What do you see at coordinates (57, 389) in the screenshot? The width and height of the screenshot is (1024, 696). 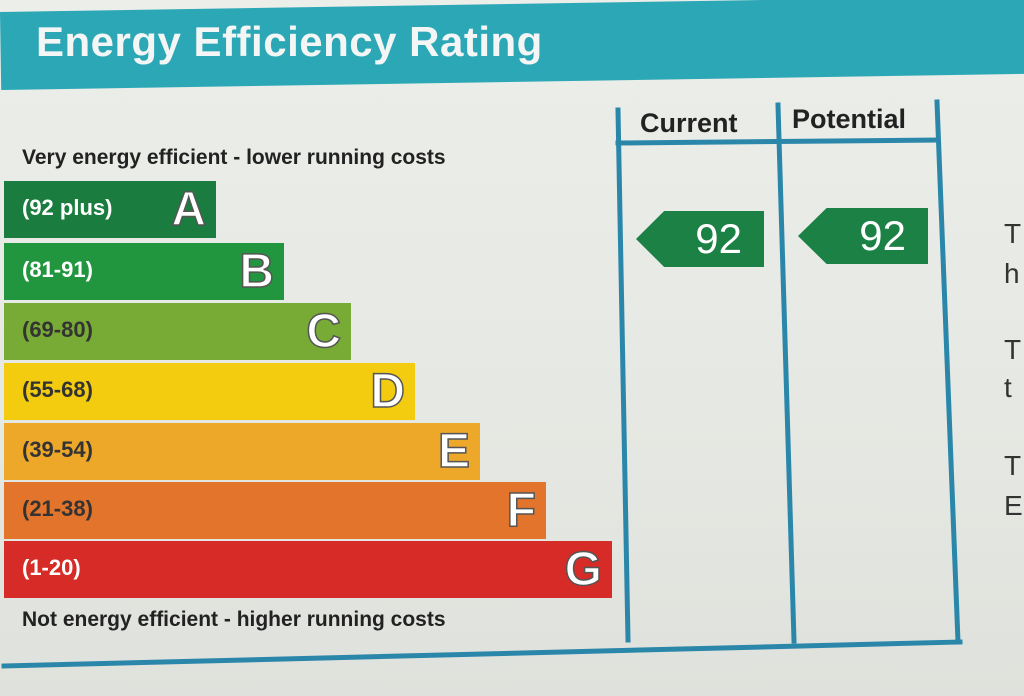 I see `band-range-label: (55-68)` at bounding box center [57, 389].